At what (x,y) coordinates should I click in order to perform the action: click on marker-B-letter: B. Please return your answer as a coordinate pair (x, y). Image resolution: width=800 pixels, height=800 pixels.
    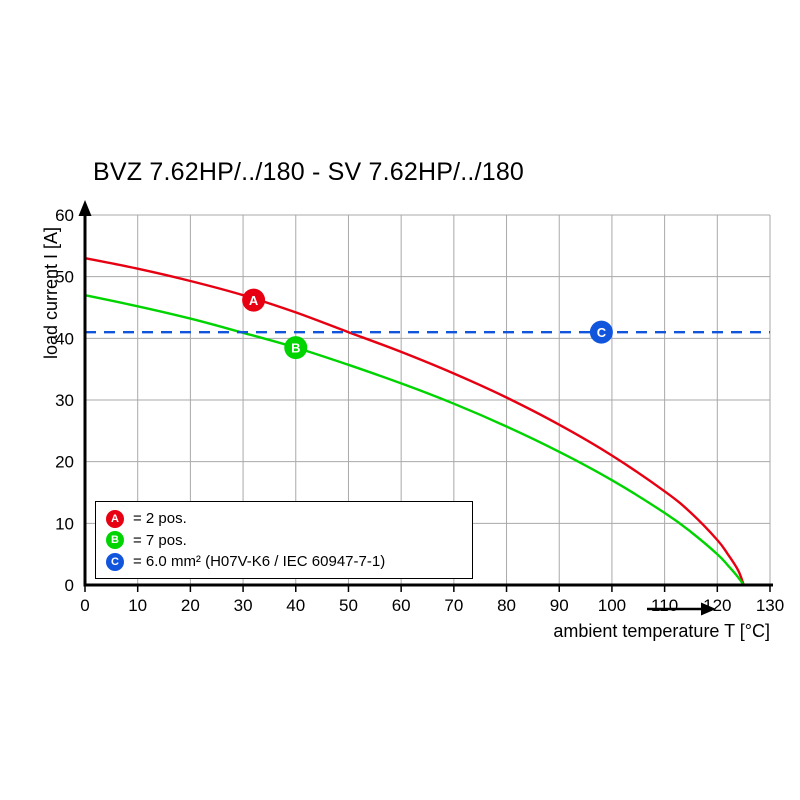
    Looking at the image, I should click on (295, 347).